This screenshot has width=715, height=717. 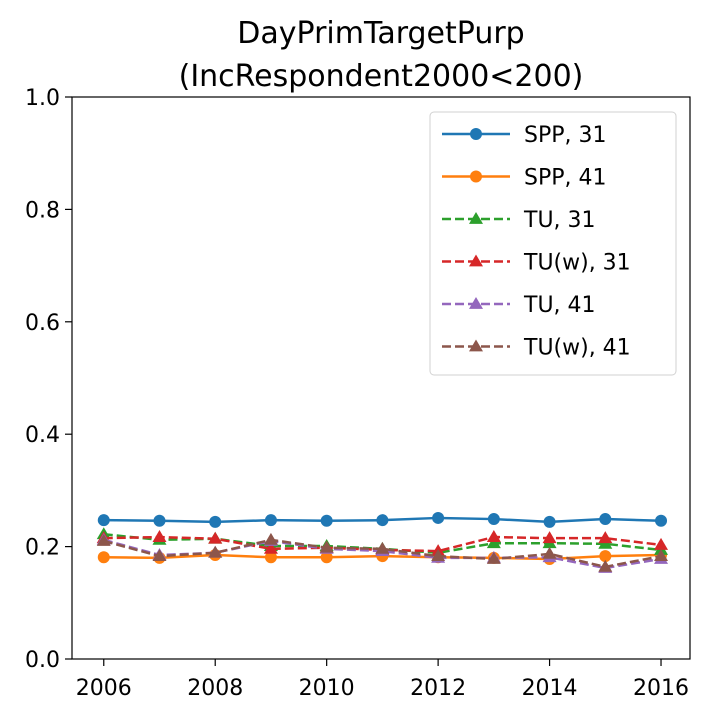 I want to click on x-tick-label: 2006, so click(x=104, y=688).